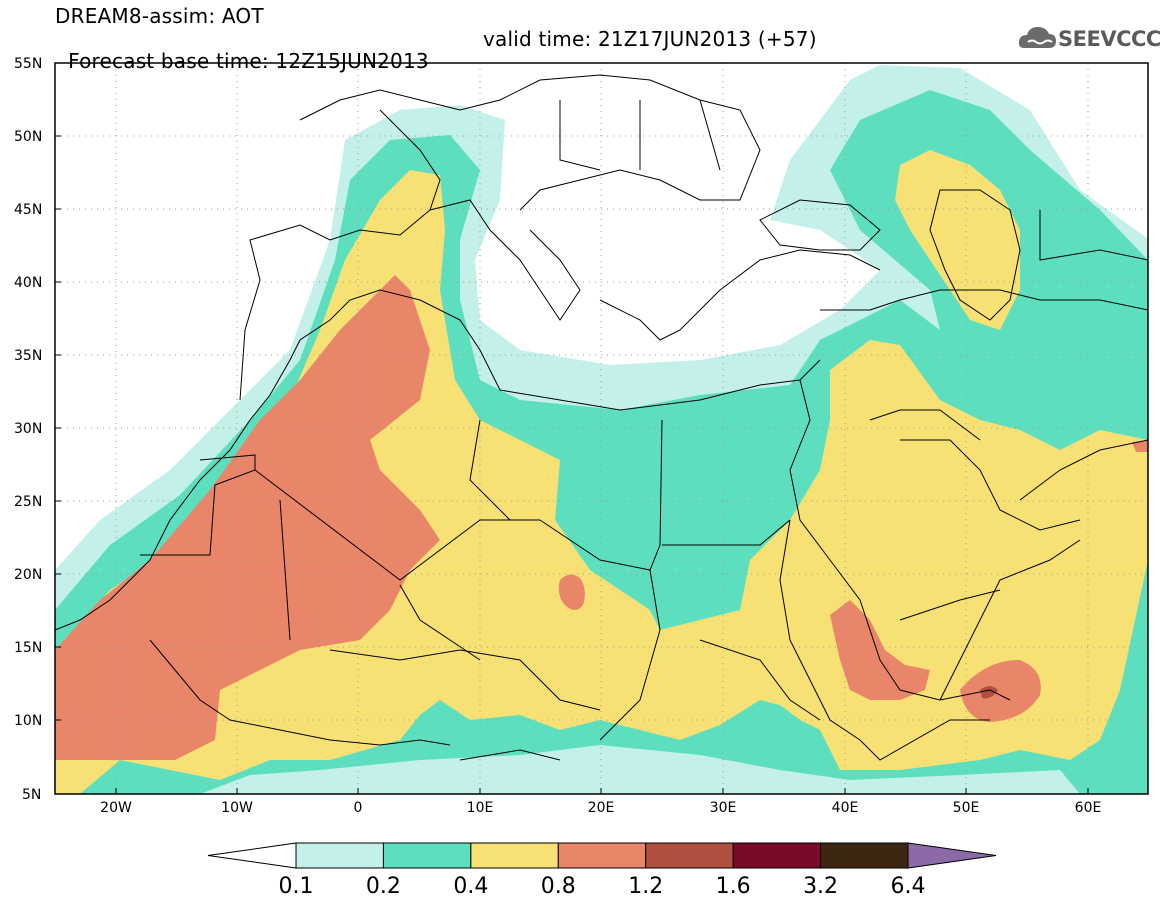 Image resolution: width=1165 pixels, height=905 pixels. Describe the element at coordinates (28, 283) in the screenshot. I see `lat-label: 40N` at that location.